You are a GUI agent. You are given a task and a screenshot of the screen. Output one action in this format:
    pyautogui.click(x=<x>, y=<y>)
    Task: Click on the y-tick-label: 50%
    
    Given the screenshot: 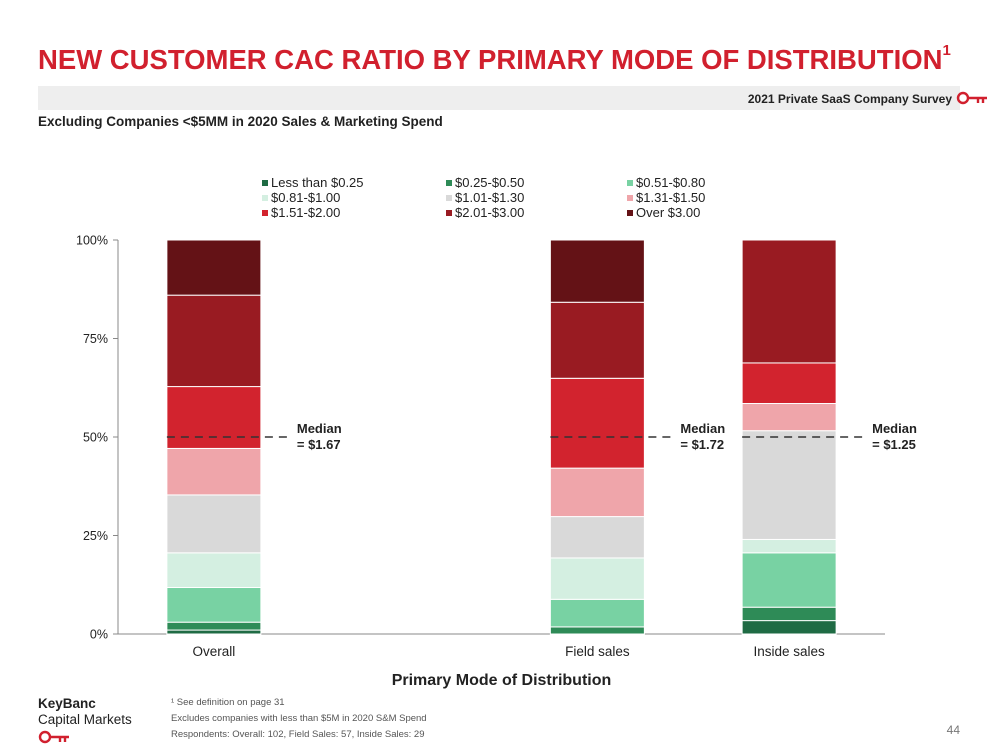 What is the action you would take?
    pyautogui.click(x=95, y=438)
    